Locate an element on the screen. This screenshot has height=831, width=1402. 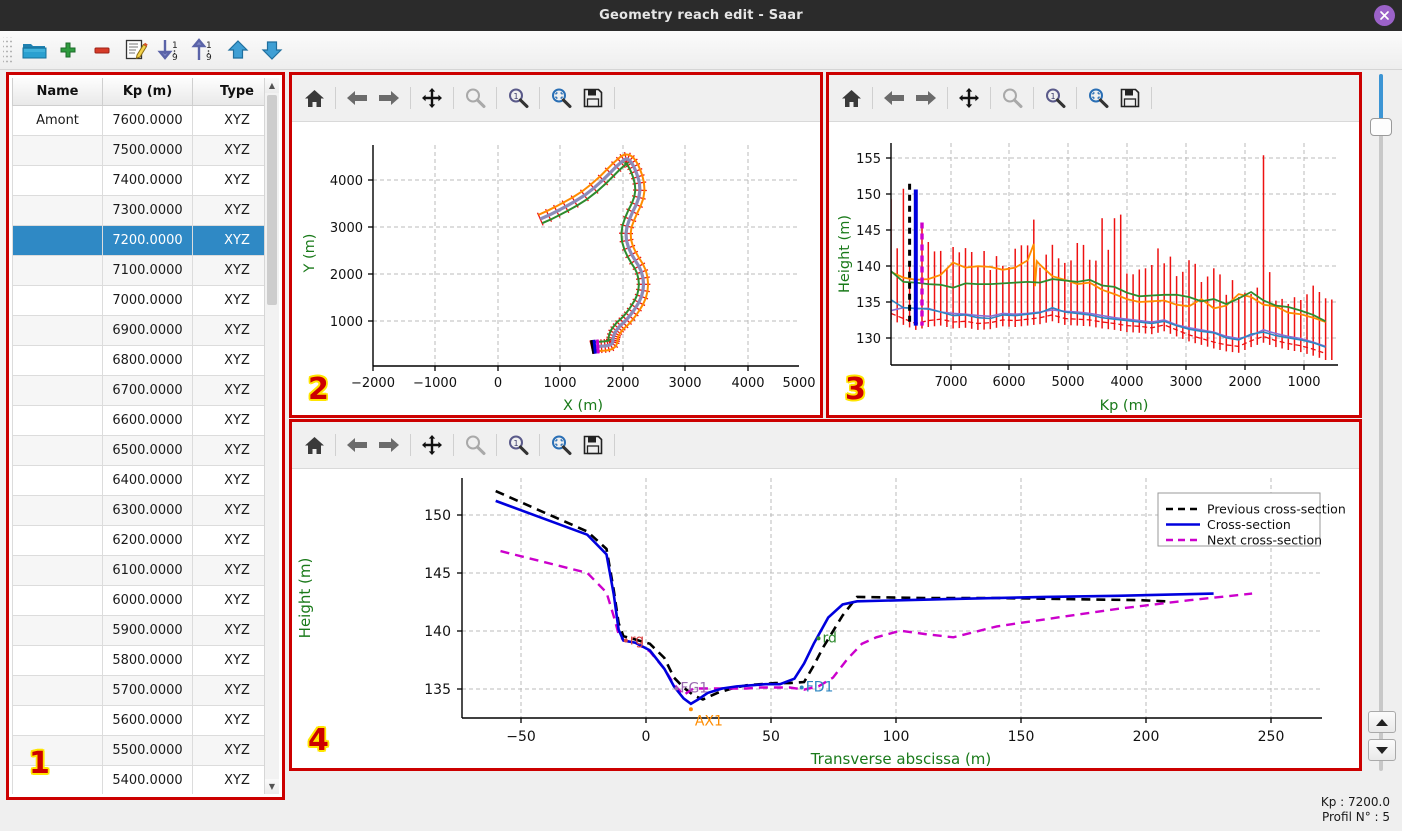
table-row: 7000.0000 XYZ is located at coordinates (138, 300).